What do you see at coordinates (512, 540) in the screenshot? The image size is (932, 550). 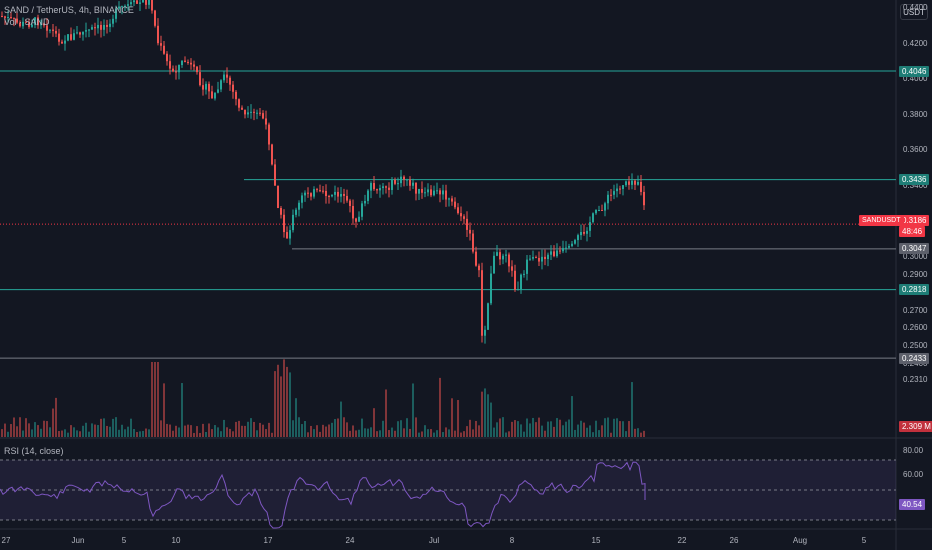 I see `time-tick: 8` at bounding box center [512, 540].